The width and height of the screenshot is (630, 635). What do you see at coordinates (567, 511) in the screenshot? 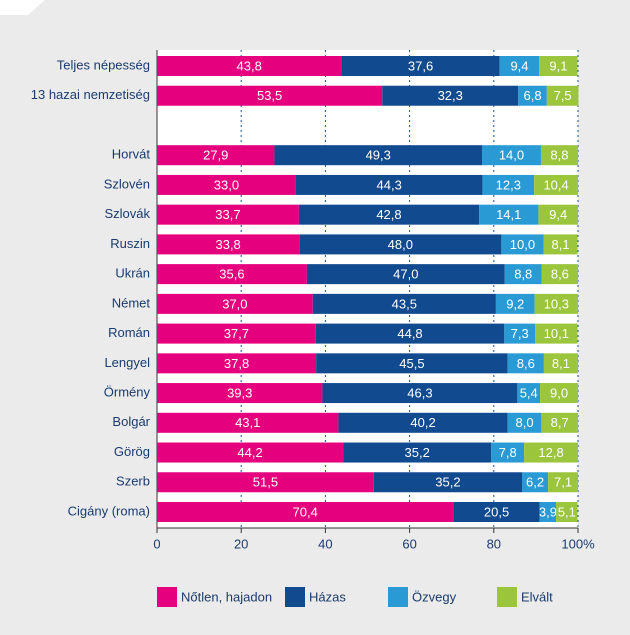
I see `value-label: 5,1` at bounding box center [567, 511].